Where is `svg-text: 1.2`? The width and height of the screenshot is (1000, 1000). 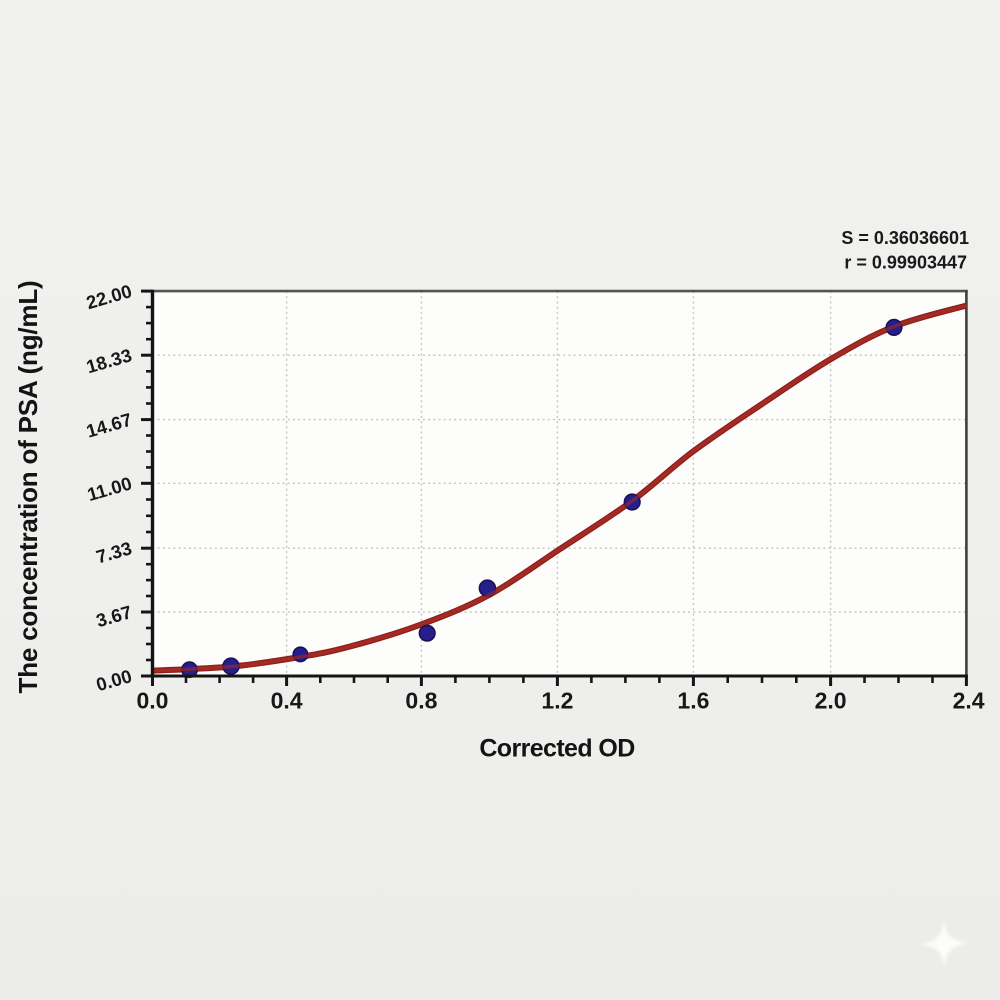
svg-text: 1.2 is located at coordinates (557, 701).